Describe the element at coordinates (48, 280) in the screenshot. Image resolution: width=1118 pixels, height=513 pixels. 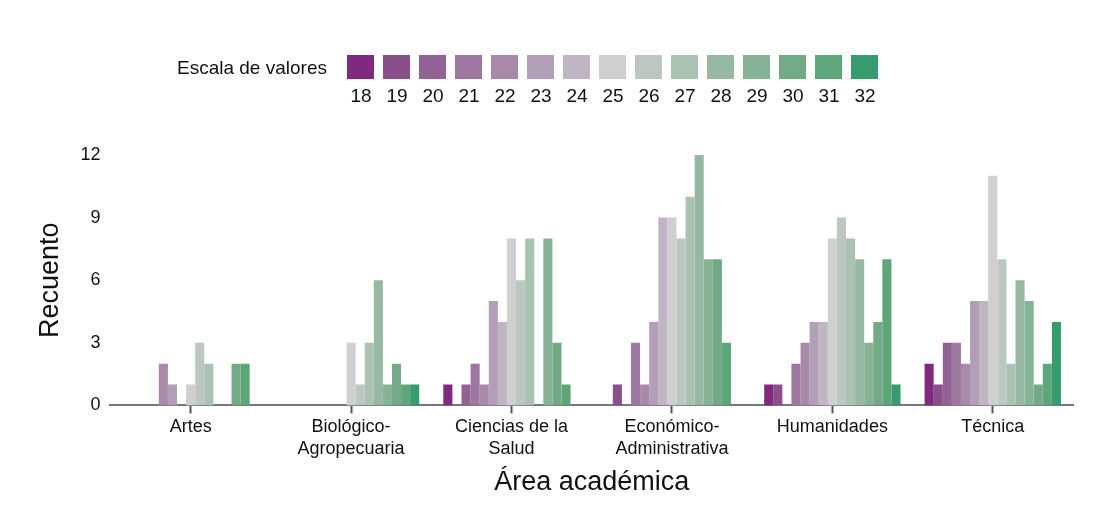
I see `y-axis-title: Recuento` at that location.